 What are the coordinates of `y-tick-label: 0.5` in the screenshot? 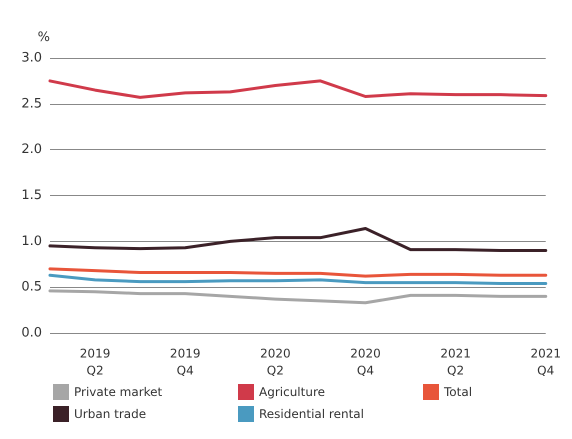 It's located at (31, 287).